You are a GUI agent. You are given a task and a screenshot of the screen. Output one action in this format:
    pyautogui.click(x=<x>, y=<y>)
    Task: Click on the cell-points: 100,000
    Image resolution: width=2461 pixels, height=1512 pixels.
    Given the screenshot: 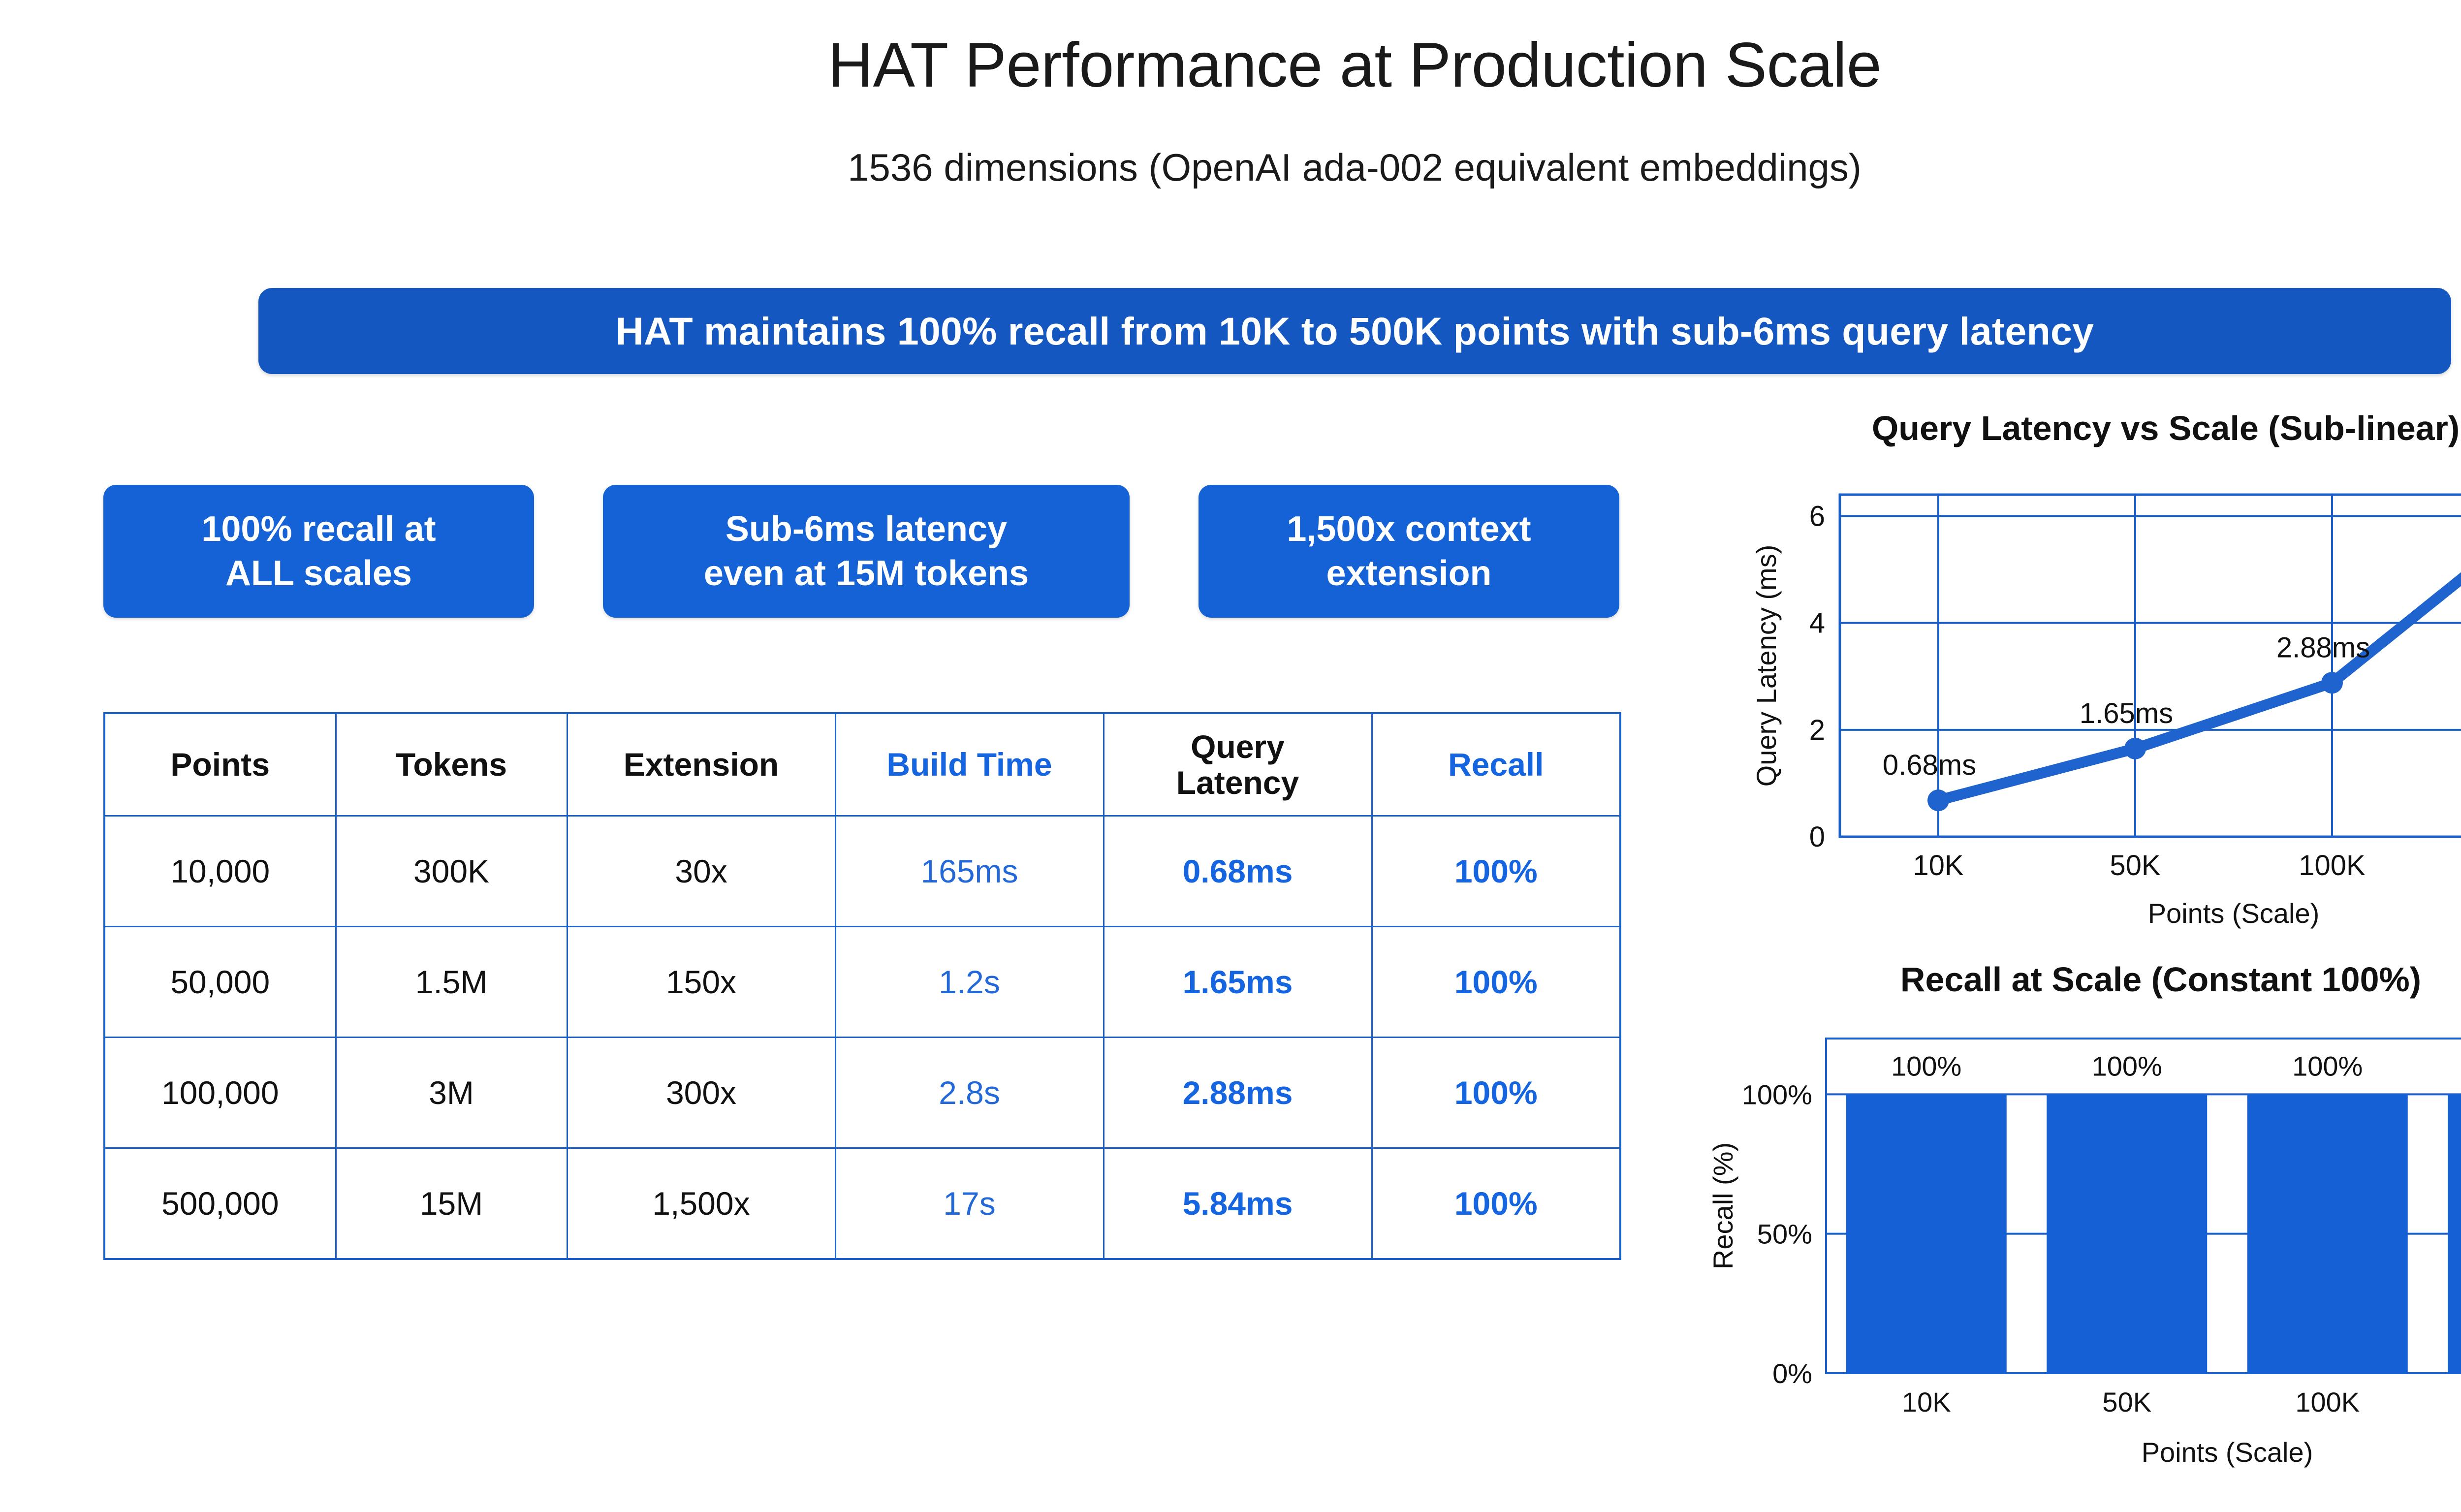 What is the action you would take?
    pyautogui.click(x=220, y=1093)
    